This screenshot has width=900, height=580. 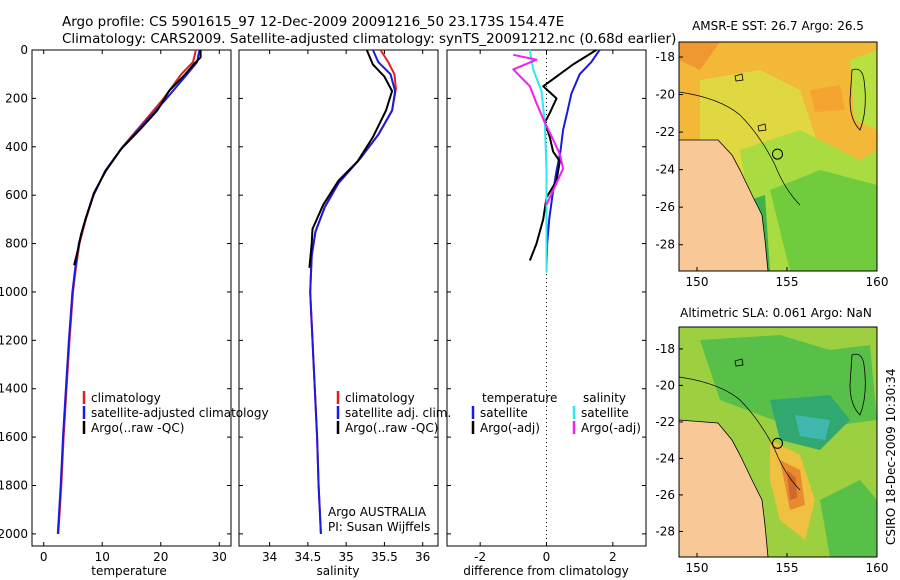 I want to click on sst-map-title: AMSR-E SST: 26.7 Argo: 26.5, so click(x=778, y=26).